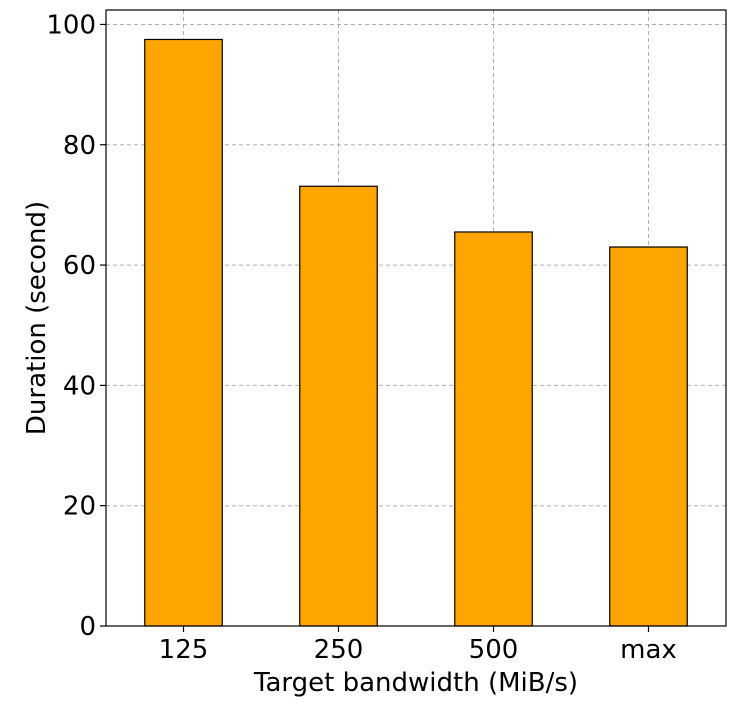 The height and width of the screenshot is (707, 736). I want to click on x-axis-label: Target bandwidth (MiB/s), so click(415, 683).